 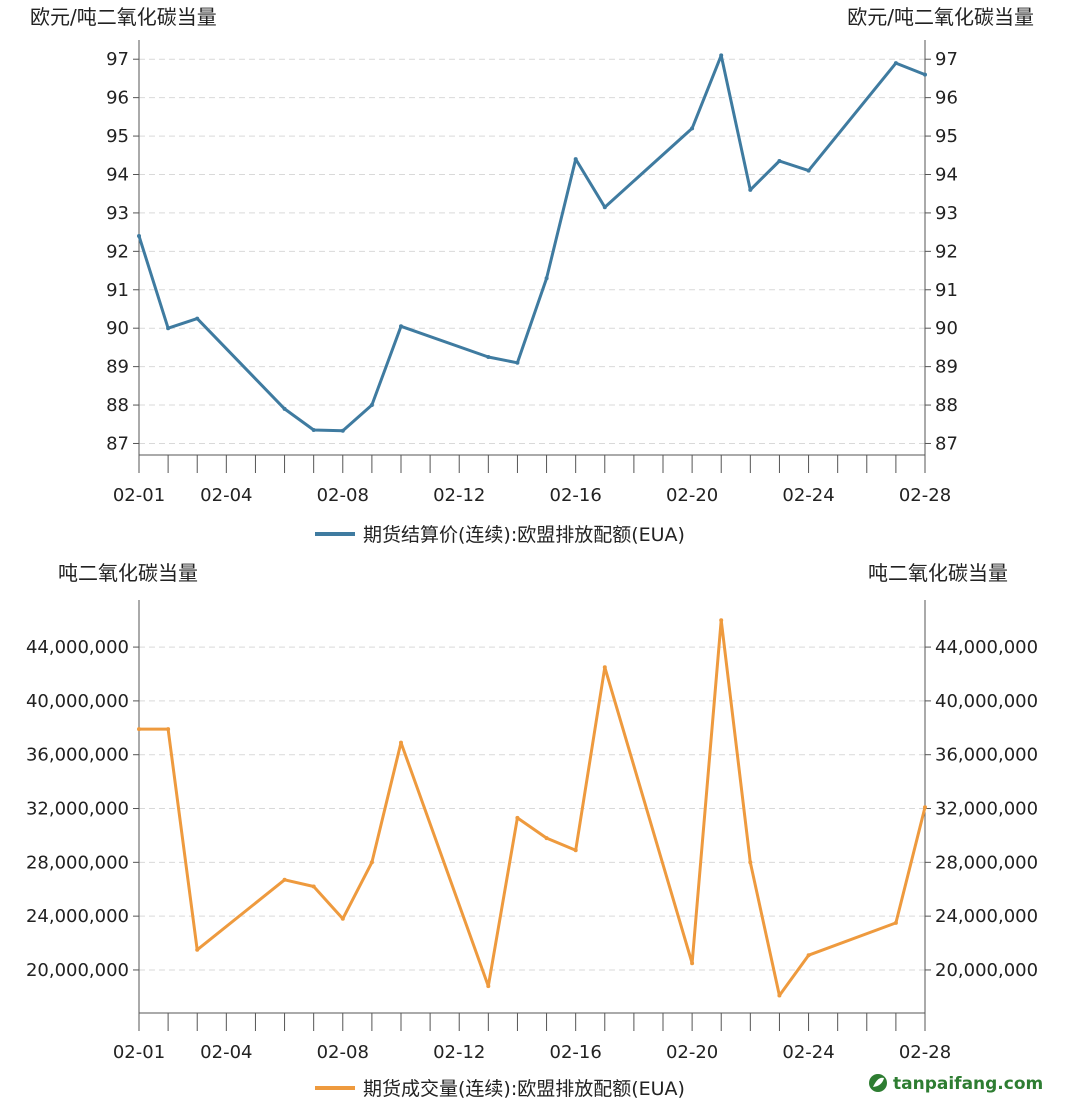 What do you see at coordinates (946, 59) in the screenshot?
I see `y-tick-label-right: 97` at bounding box center [946, 59].